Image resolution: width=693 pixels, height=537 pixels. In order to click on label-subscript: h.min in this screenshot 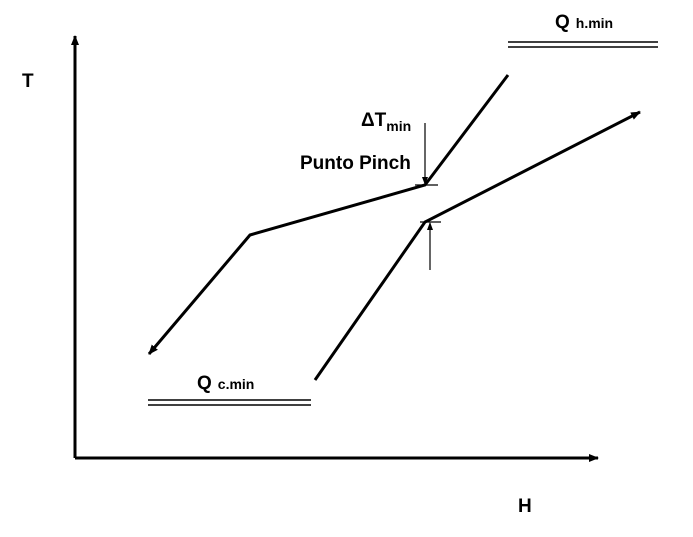, I will do `click(594, 23)`.